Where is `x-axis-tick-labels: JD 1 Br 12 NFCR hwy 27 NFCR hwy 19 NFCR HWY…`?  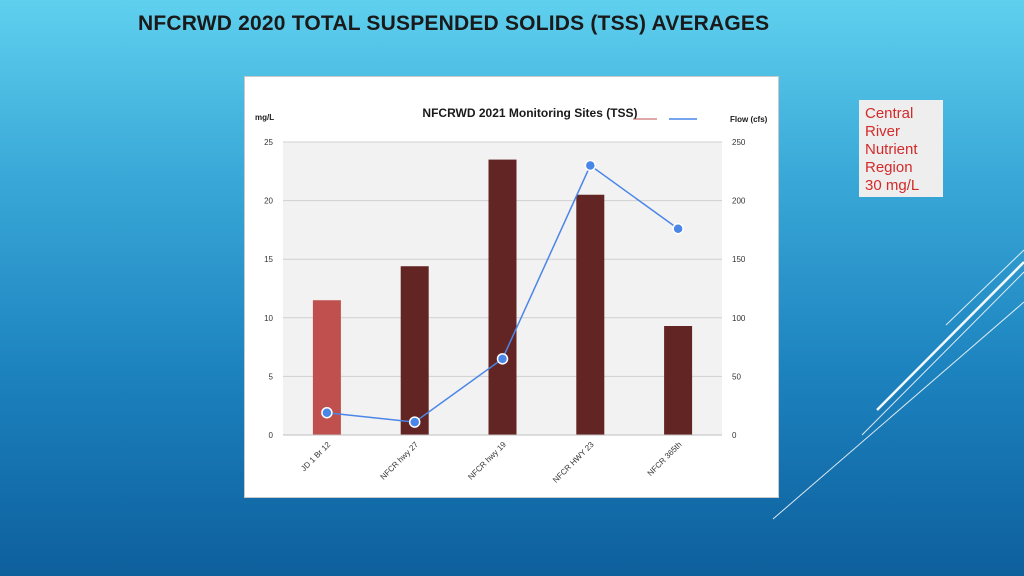
x-axis-tick-labels: JD 1 Br 12 NFCR hwy 27 NFCR hwy 19 NFCR HWY… is located at coordinates (491, 462).